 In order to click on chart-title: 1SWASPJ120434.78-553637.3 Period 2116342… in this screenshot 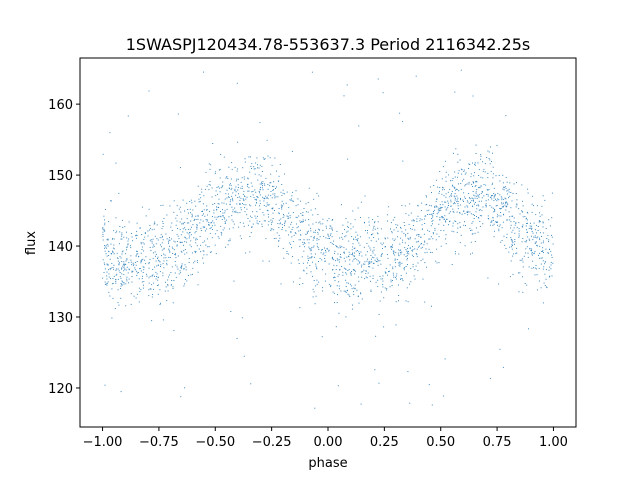, I will do `click(328, 44)`.